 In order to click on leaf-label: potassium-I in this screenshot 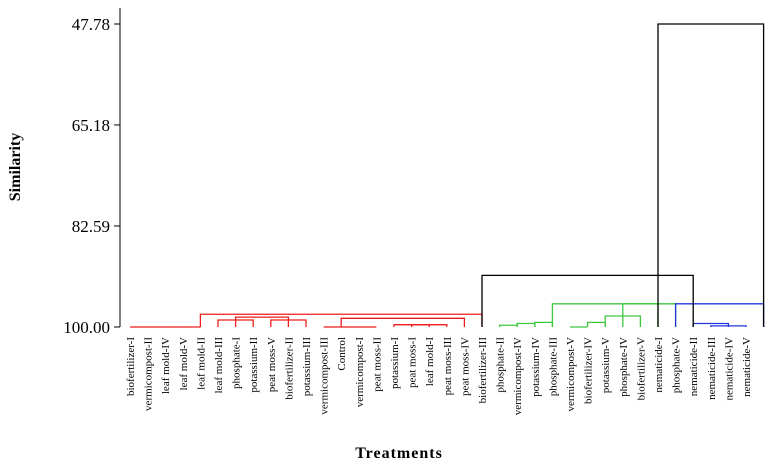, I will do `click(395, 363)`.